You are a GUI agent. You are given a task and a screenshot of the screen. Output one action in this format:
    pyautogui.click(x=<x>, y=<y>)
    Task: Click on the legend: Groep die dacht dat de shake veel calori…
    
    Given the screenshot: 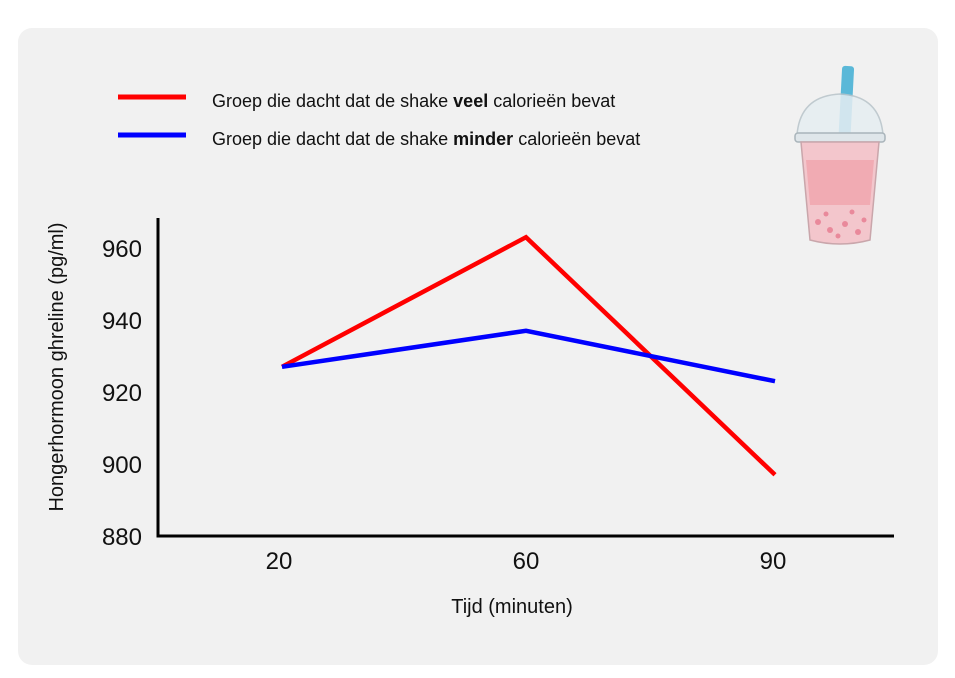 What is the action you would take?
    pyautogui.click(x=379, y=120)
    